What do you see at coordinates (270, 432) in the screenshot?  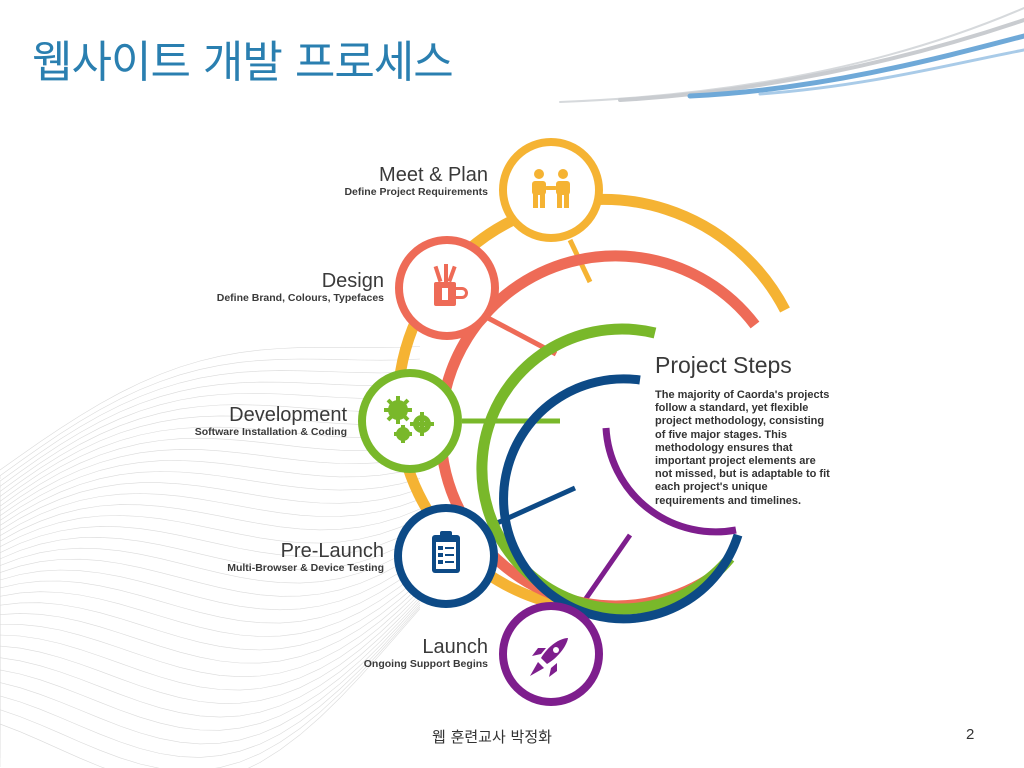 I see `step-subtitle: Software Installation & Coding` at bounding box center [270, 432].